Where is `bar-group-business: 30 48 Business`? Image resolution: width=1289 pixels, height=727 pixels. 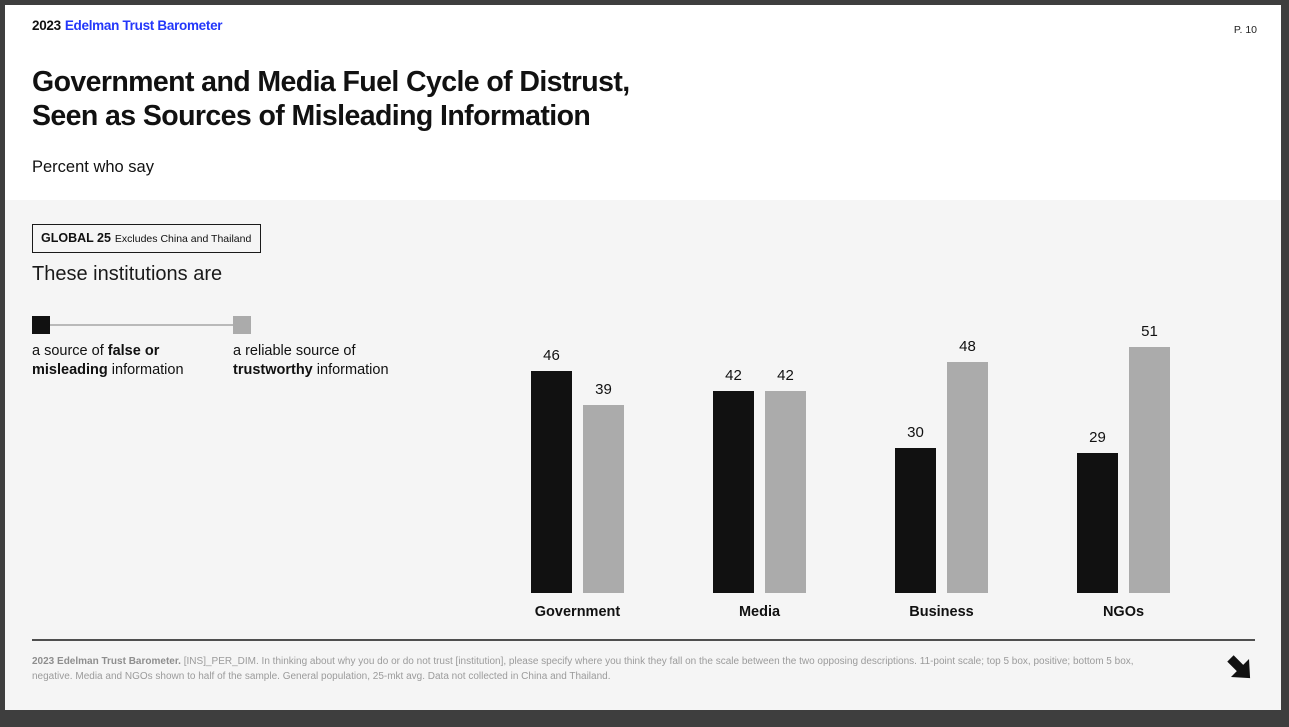 bar-group-business: 30 48 Business is located at coordinates (941, 456).